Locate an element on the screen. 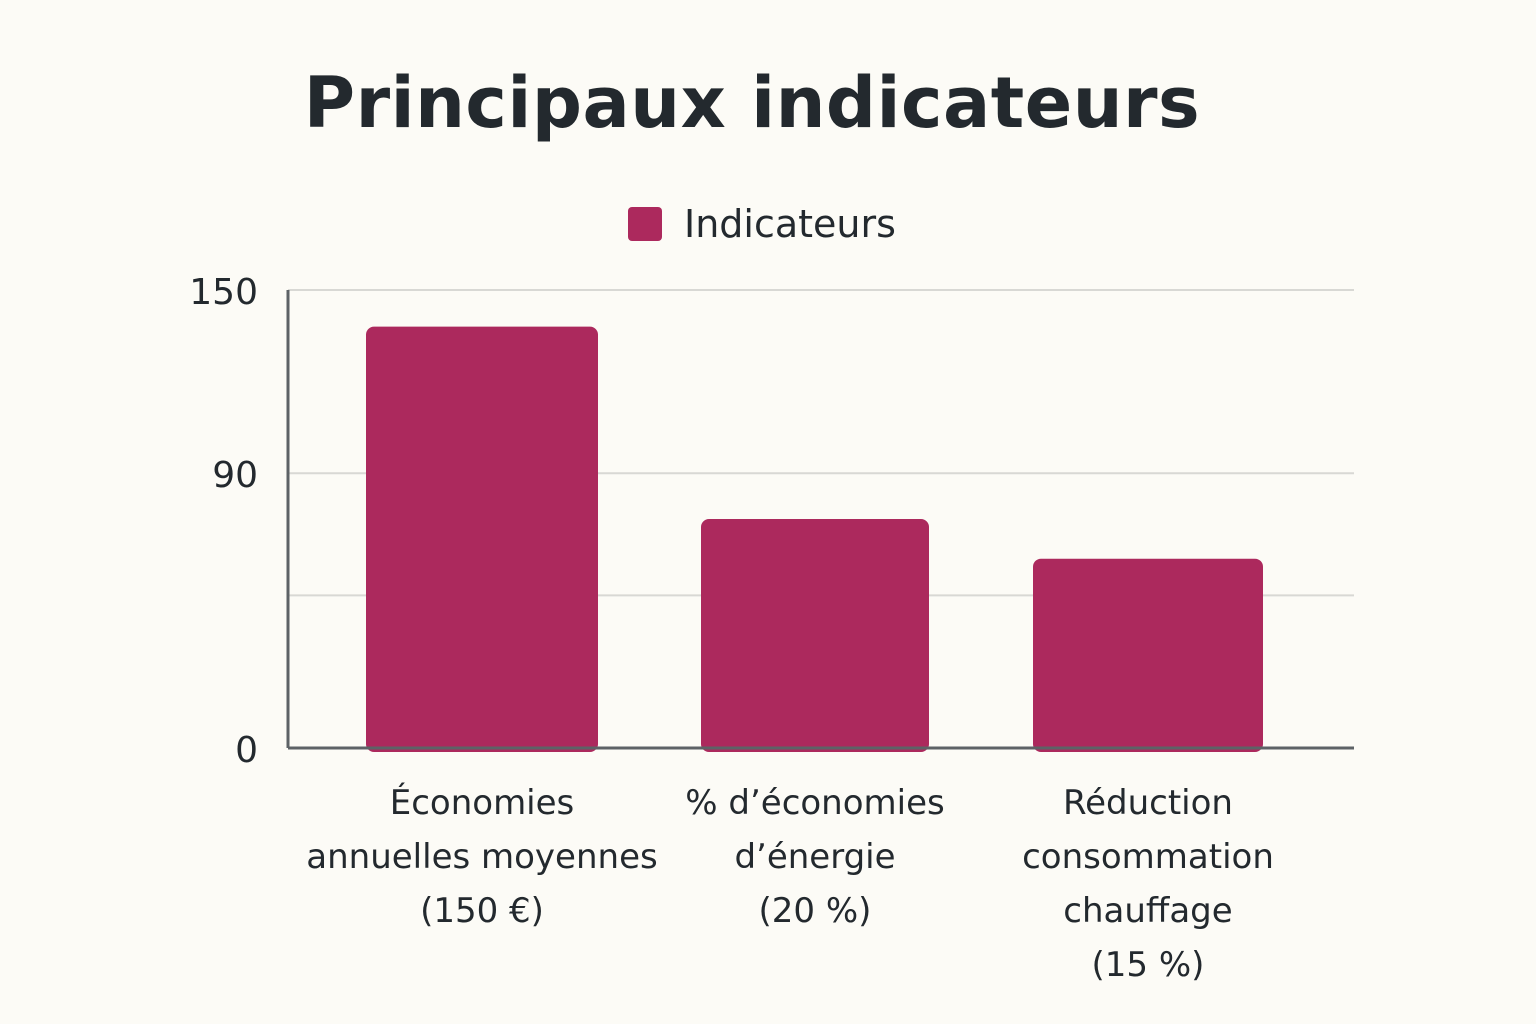  x-category-label-line: % d’économies is located at coordinates (814, 803).